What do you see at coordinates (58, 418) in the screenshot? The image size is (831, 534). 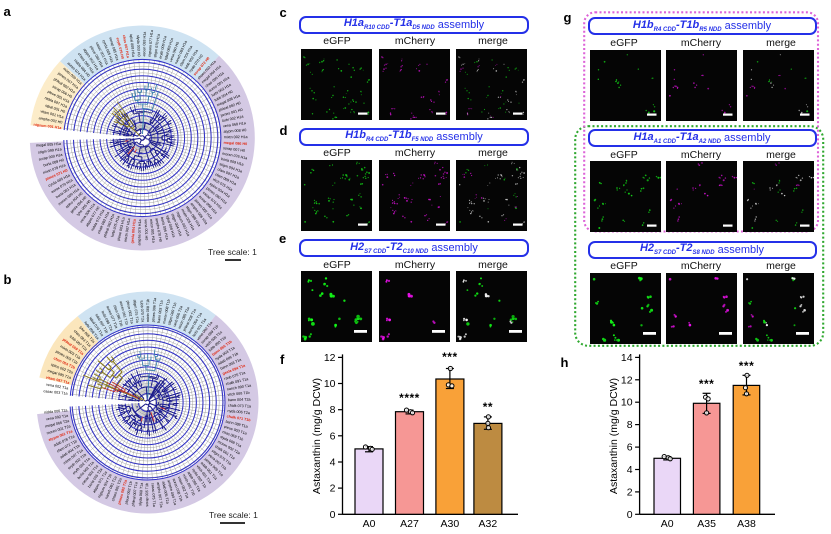 I see `svg-text: vena 092 T1a` at bounding box center [58, 418].